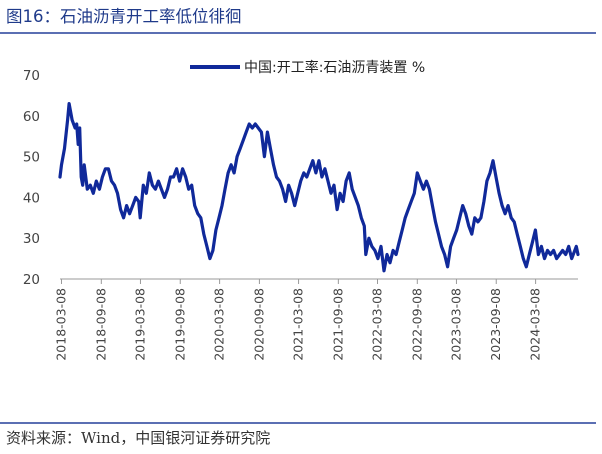 Image resolution: width=602 pixels, height=454 pixels. Describe the element at coordinates (138, 438) in the screenshot. I see `source-note: 资料来源：Wind，中国银河证券研究院` at that location.